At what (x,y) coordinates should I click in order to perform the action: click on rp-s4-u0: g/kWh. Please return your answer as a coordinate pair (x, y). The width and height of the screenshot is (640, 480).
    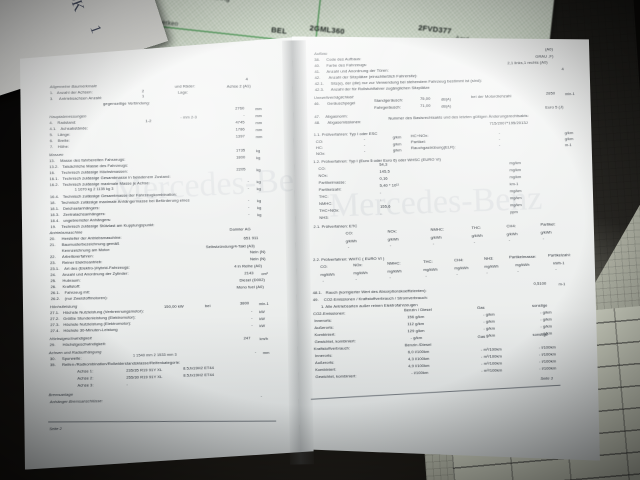
    Looking at the image, I should click on (351, 241).